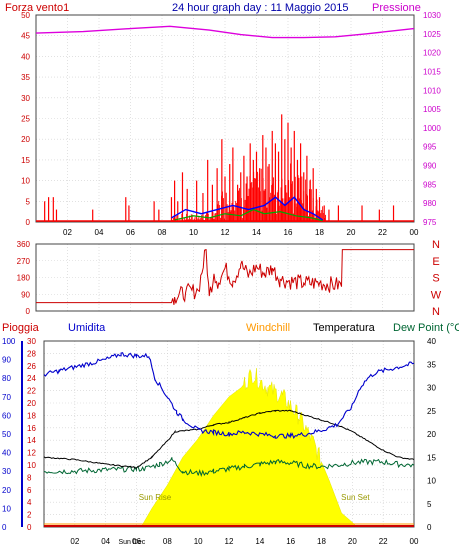 This screenshot has width=459, height=555. Describe the element at coordinates (430, 184) in the screenshot. I see `pressure-y-tick: 985` at that location.